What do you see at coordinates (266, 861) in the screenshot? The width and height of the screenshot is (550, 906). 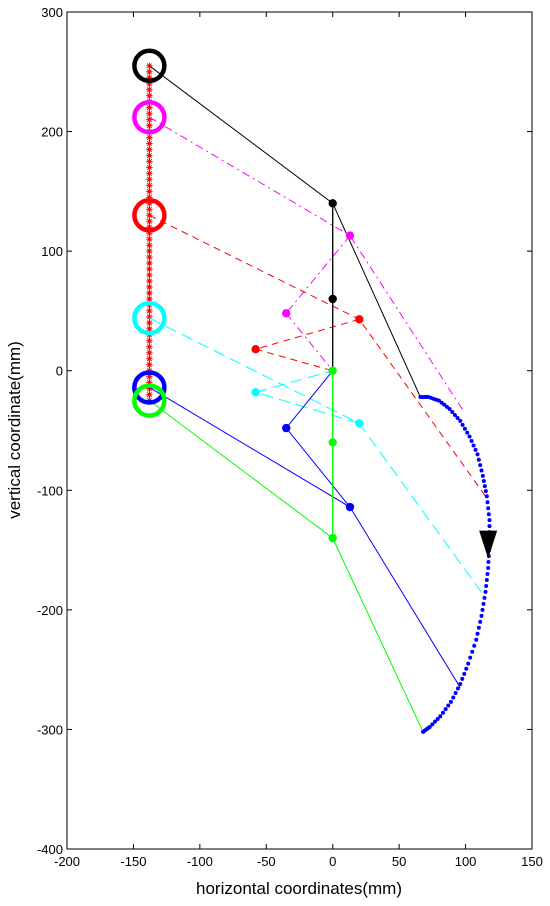 I see `x-tick-label-3: -50` at bounding box center [266, 861].